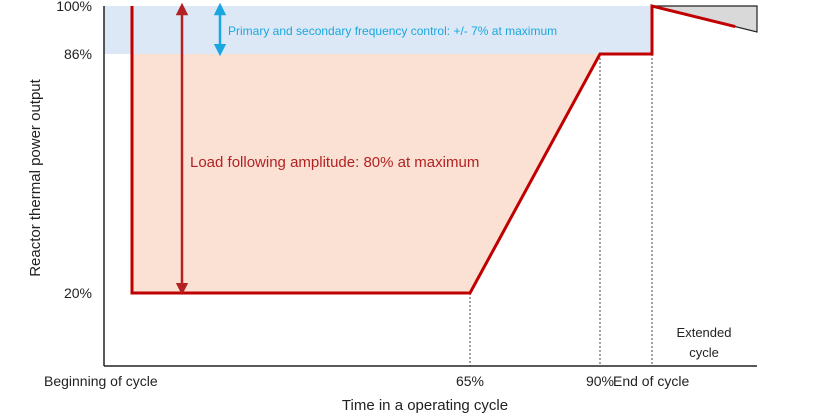 The image size is (817, 419). I want to click on annotation-arrows, so click(201, 149).